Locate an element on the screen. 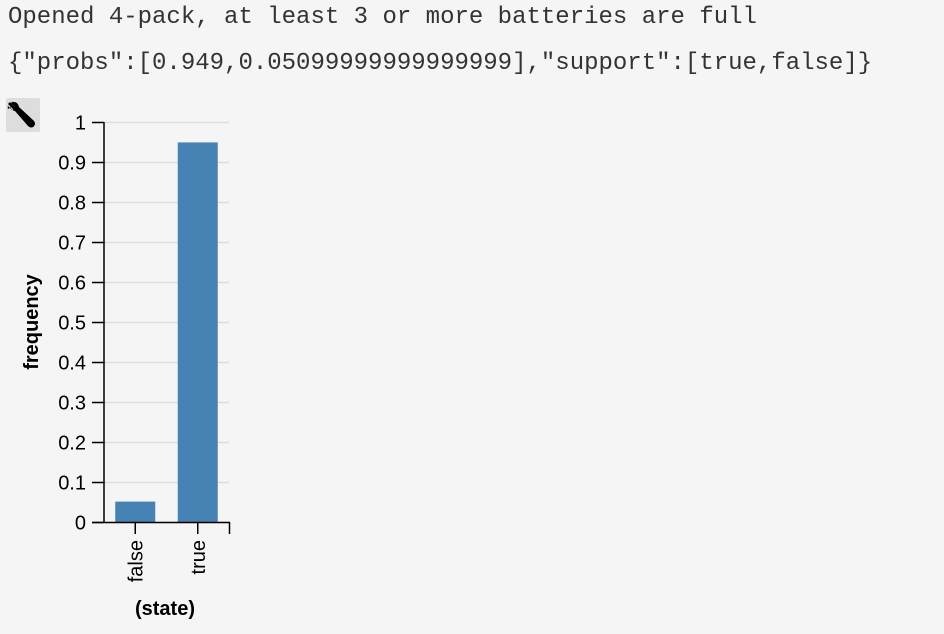  bar-true is located at coordinates (197, 332).